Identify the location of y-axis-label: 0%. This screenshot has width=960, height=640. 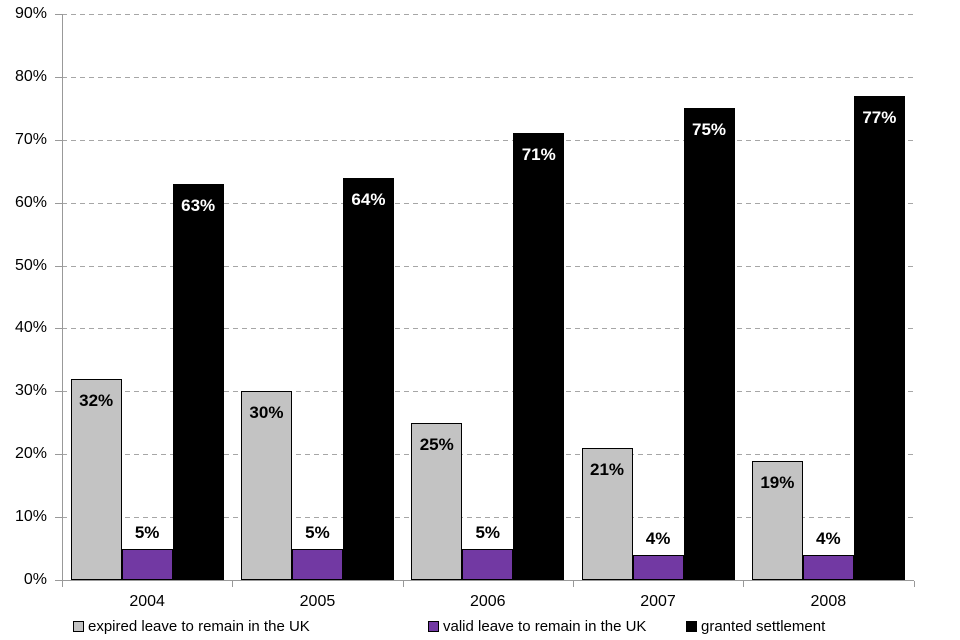
(35, 579).